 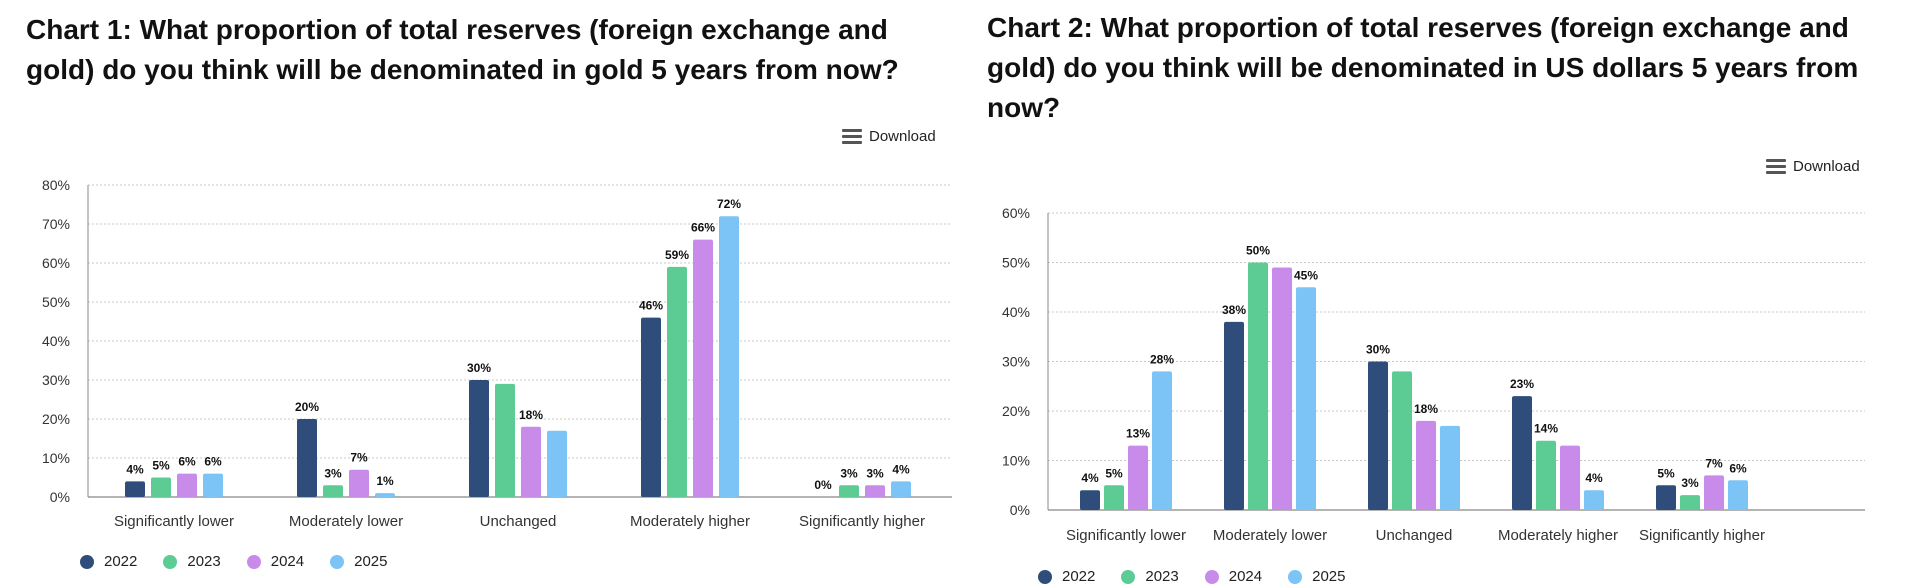 What do you see at coordinates (1126, 535) in the screenshot?
I see `x-category-label: Significantly lower` at bounding box center [1126, 535].